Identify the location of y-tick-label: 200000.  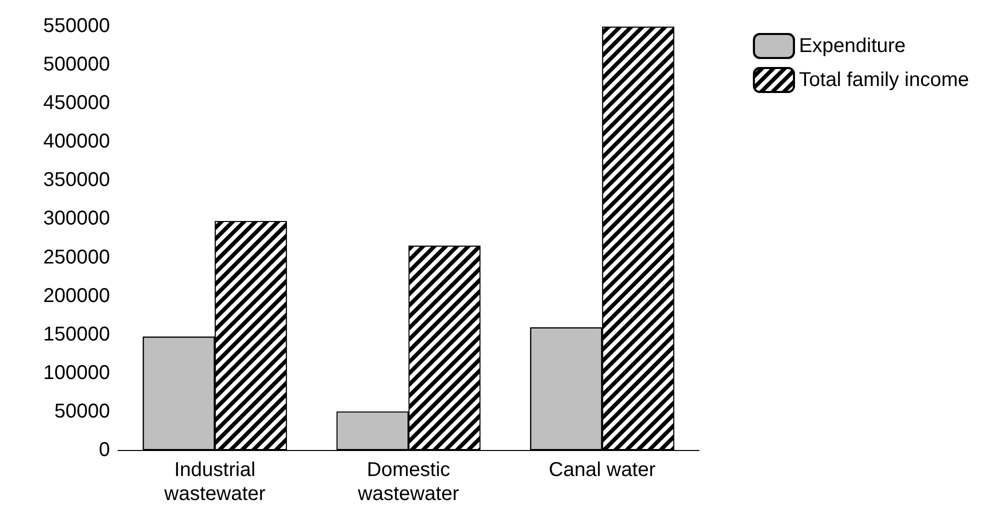
(76, 295).